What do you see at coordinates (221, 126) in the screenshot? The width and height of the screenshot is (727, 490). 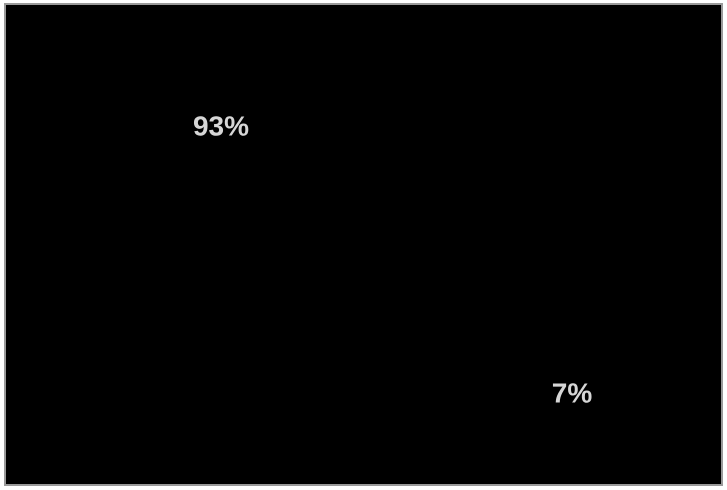 I see `data-label-0: 93%` at bounding box center [221, 126].